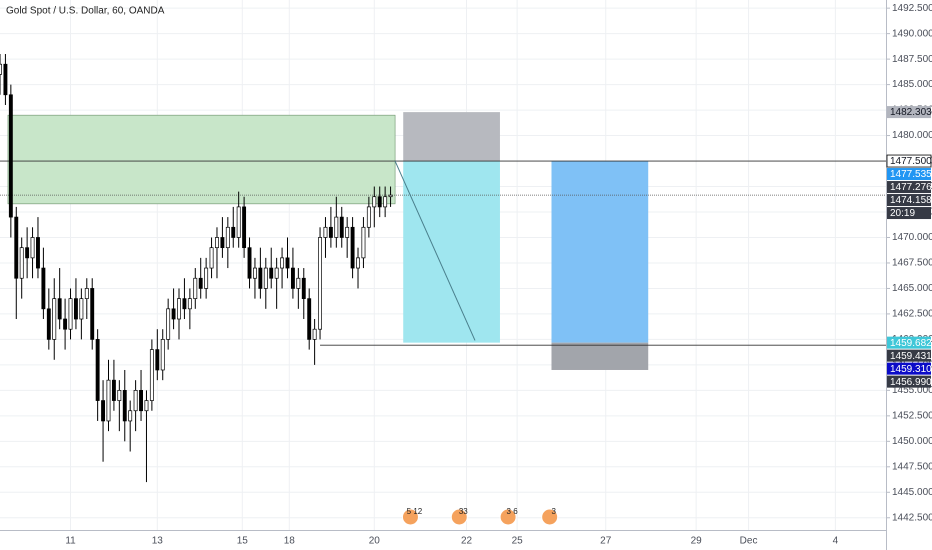 The width and height of the screenshot is (932, 550). I want to click on x-tick-label: 29, so click(697, 541).